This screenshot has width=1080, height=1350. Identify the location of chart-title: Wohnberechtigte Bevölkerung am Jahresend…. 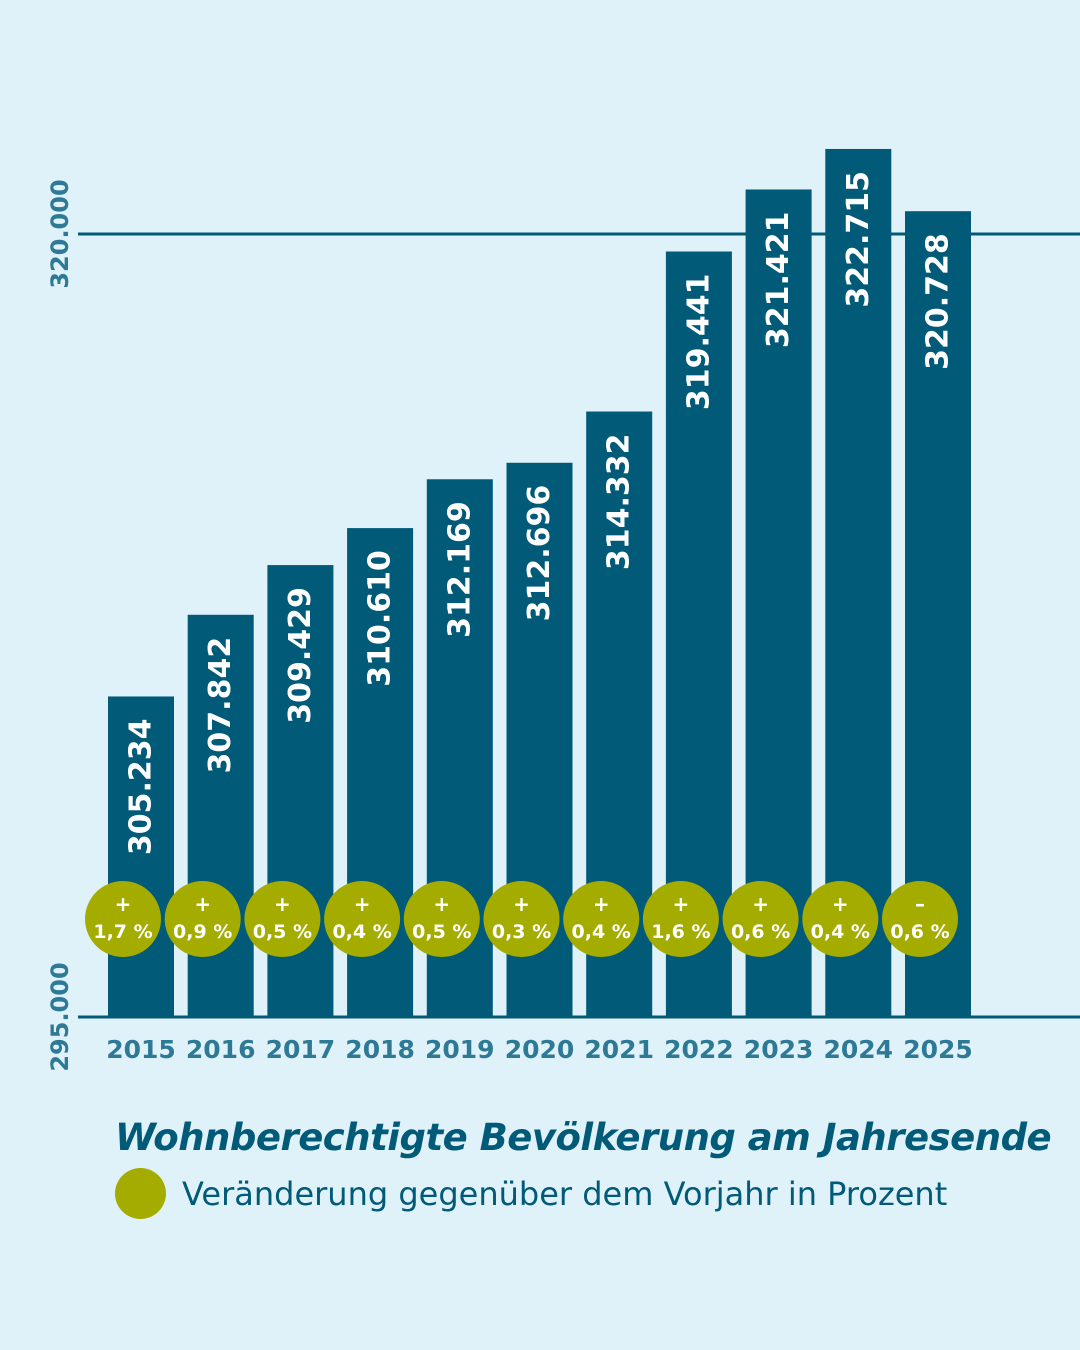
(583, 1137).